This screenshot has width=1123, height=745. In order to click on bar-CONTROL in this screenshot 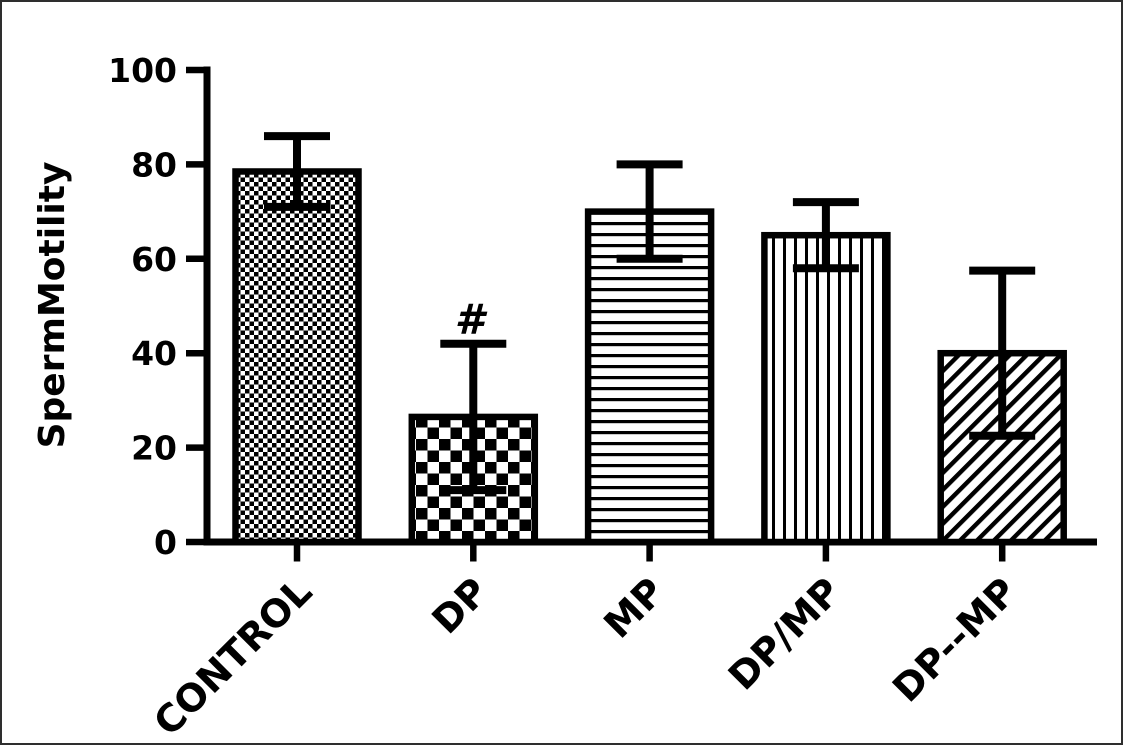, I will do `click(297, 357)`.